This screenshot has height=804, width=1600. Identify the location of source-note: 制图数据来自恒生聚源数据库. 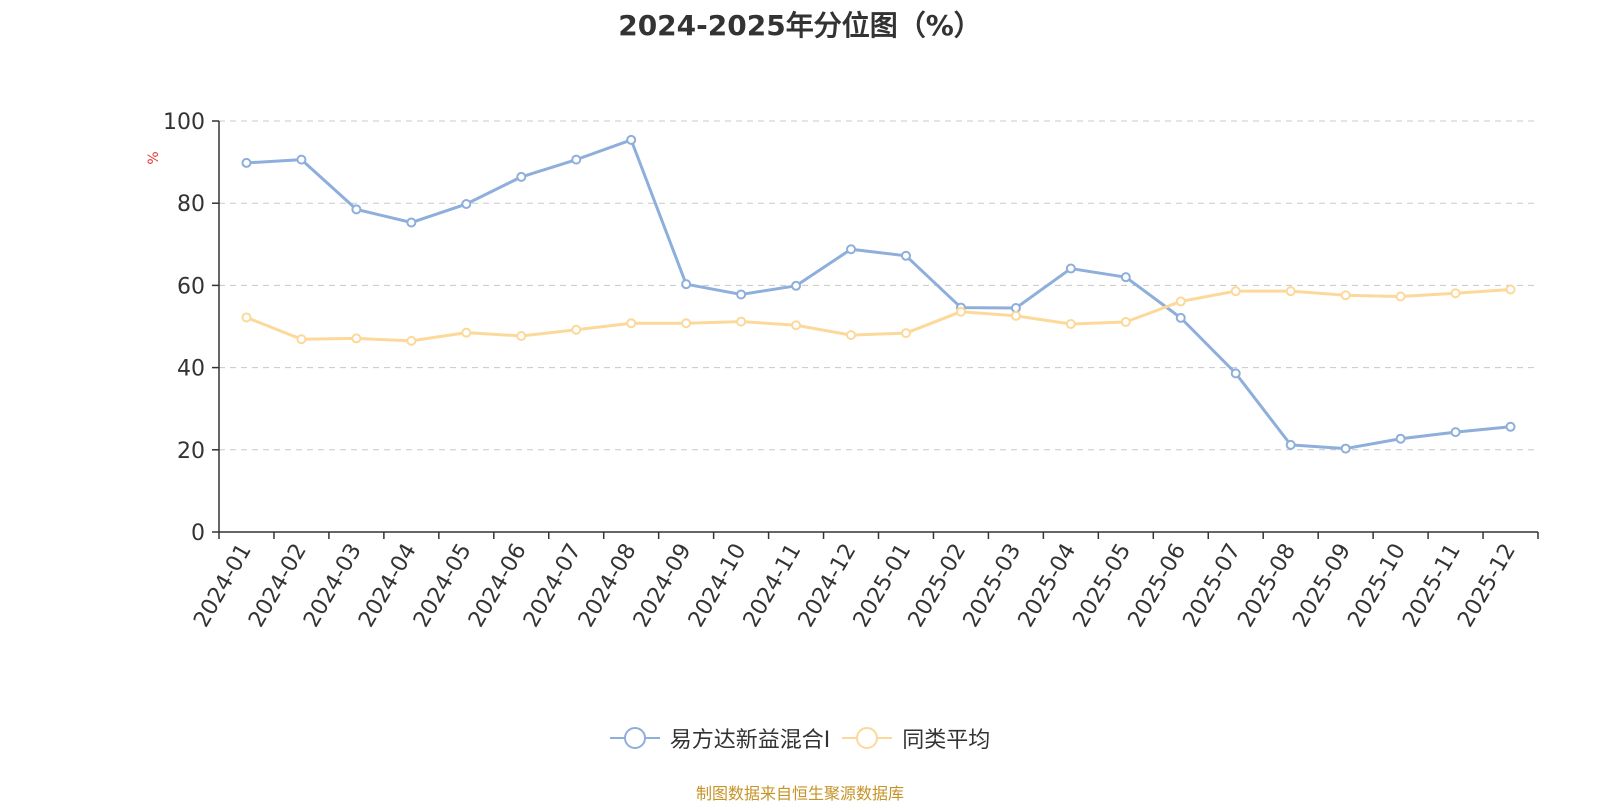
(799, 793).